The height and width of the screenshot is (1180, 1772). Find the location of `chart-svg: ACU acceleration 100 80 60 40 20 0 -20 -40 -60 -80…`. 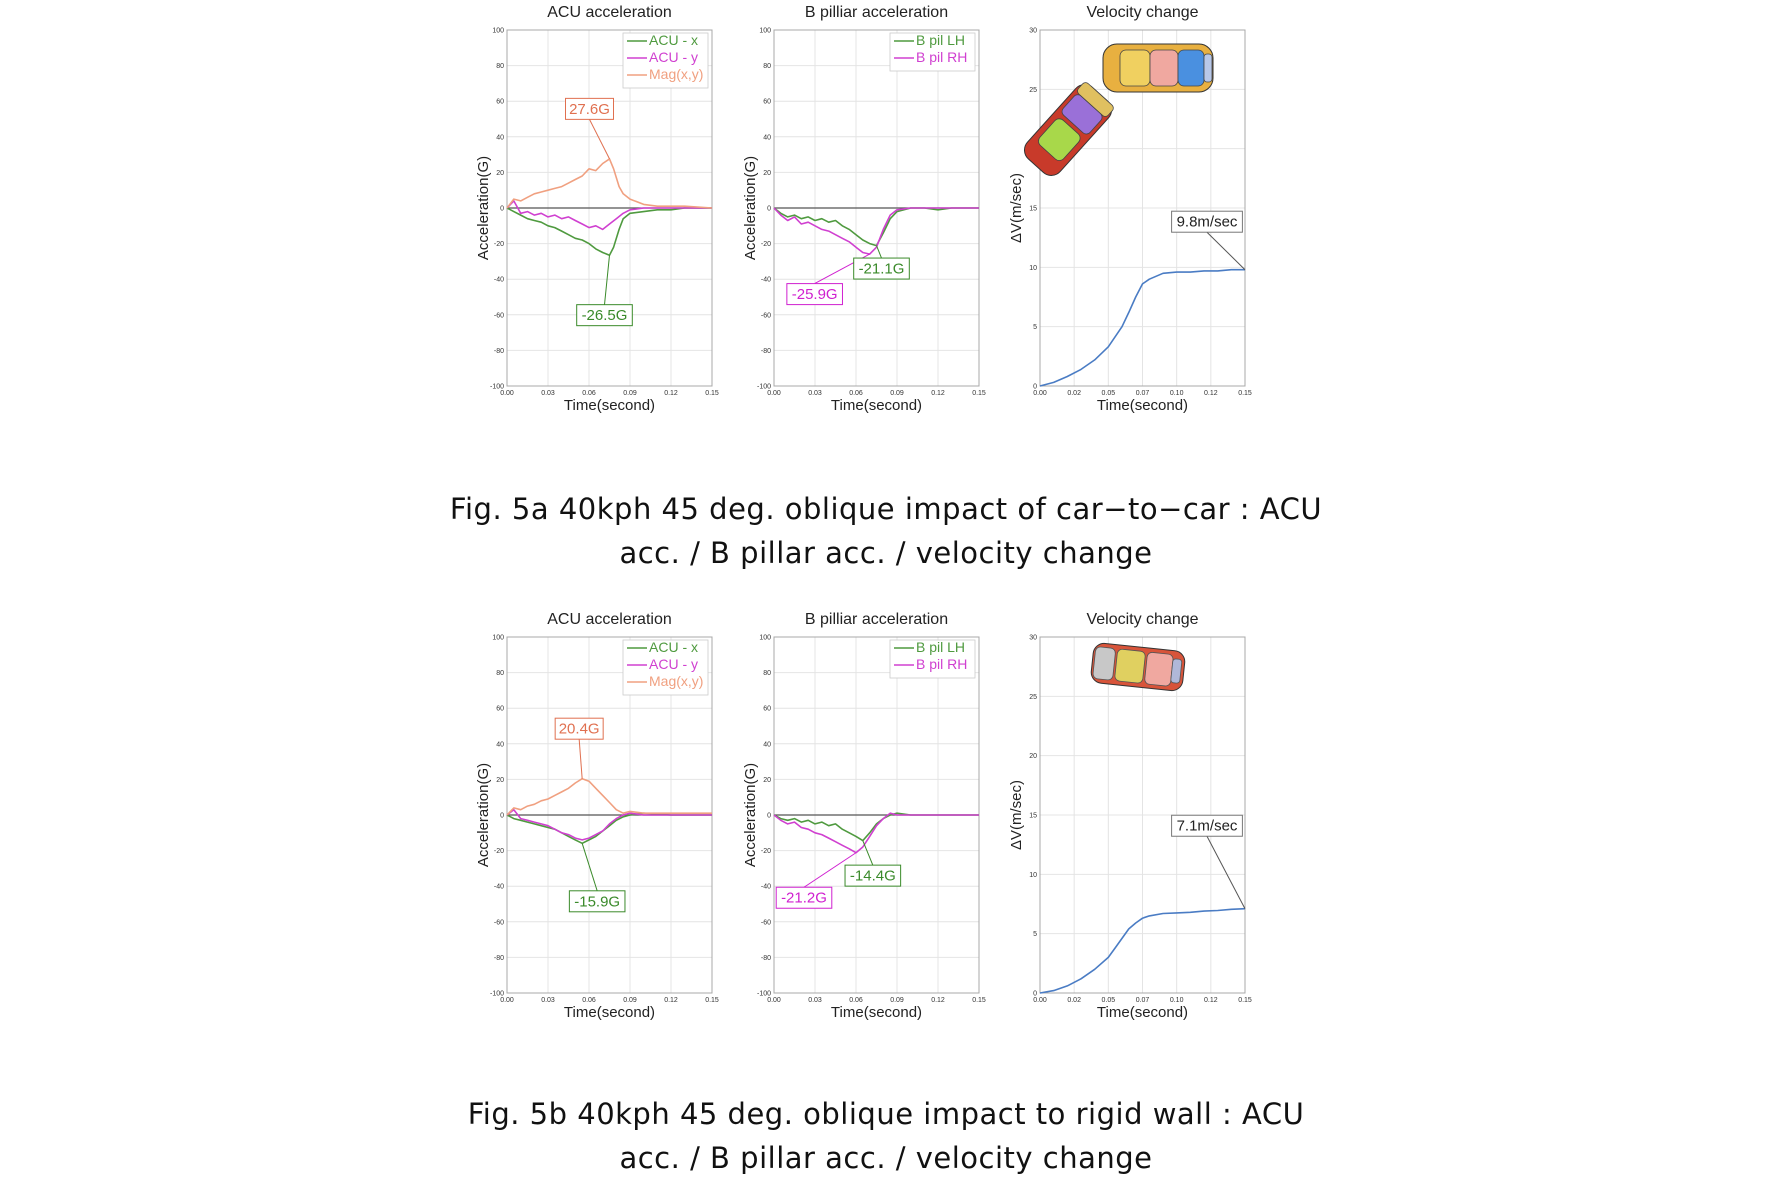

chart-svg: ACU acceleration 100 80 60 40 20 0 -20 -40 -60 -80… is located at coordinates (597, 816).